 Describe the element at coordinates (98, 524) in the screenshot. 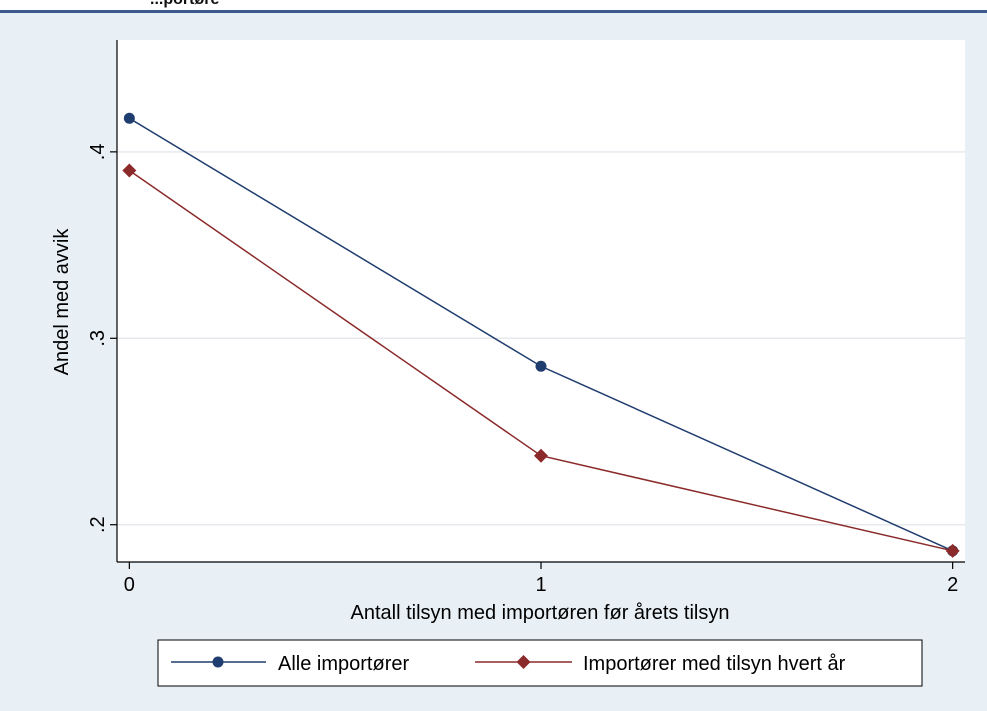

I see `y-tick-label: .2` at that location.